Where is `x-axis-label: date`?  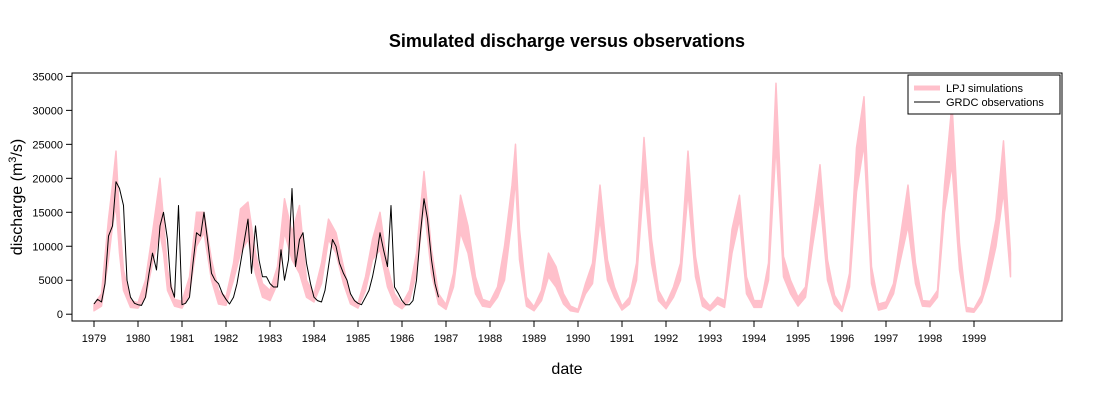 x-axis-label: date is located at coordinates (566, 369).